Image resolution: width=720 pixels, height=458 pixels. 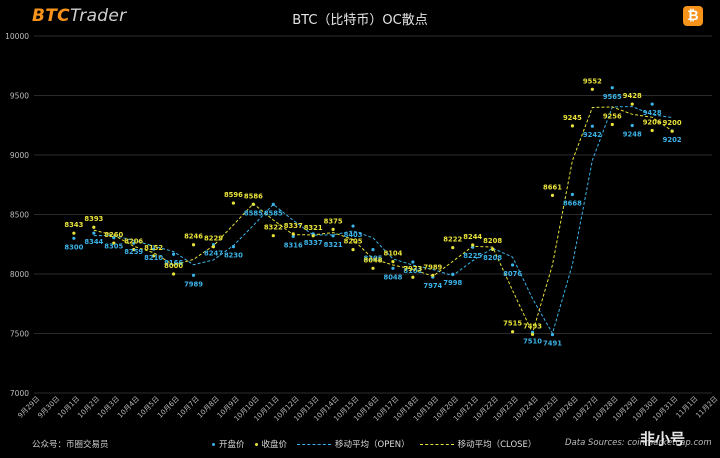 I want to click on open-value-label: 8305, so click(x=113, y=247).